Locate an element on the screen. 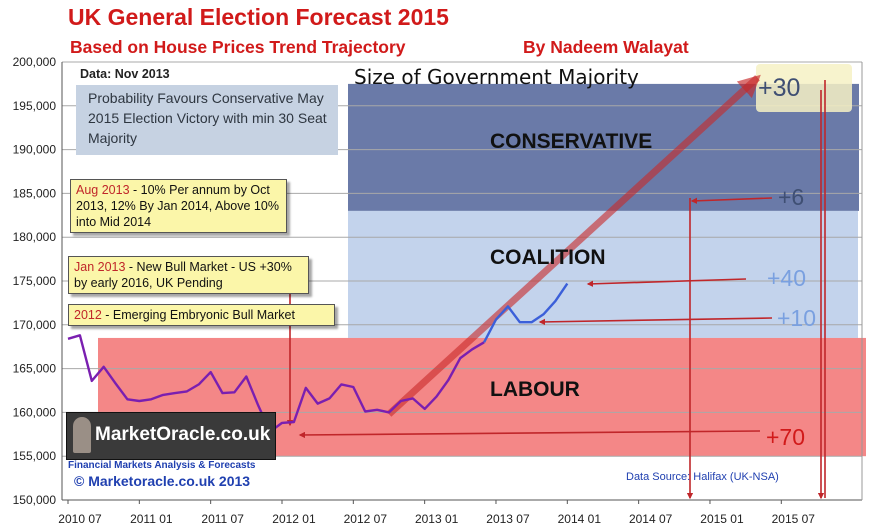  x-tick-label: 2014 07 is located at coordinates (651, 519).